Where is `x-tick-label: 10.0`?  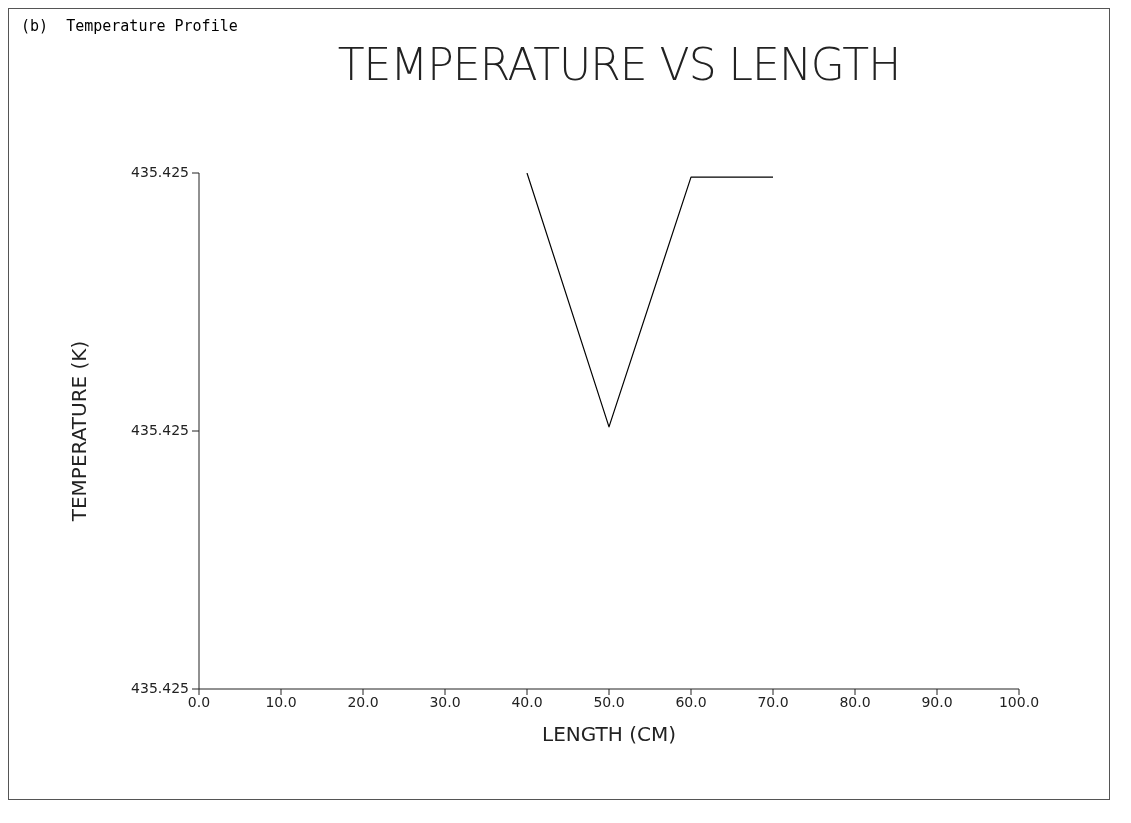 x-tick-label: 10.0 is located at coordinates (281, 701).